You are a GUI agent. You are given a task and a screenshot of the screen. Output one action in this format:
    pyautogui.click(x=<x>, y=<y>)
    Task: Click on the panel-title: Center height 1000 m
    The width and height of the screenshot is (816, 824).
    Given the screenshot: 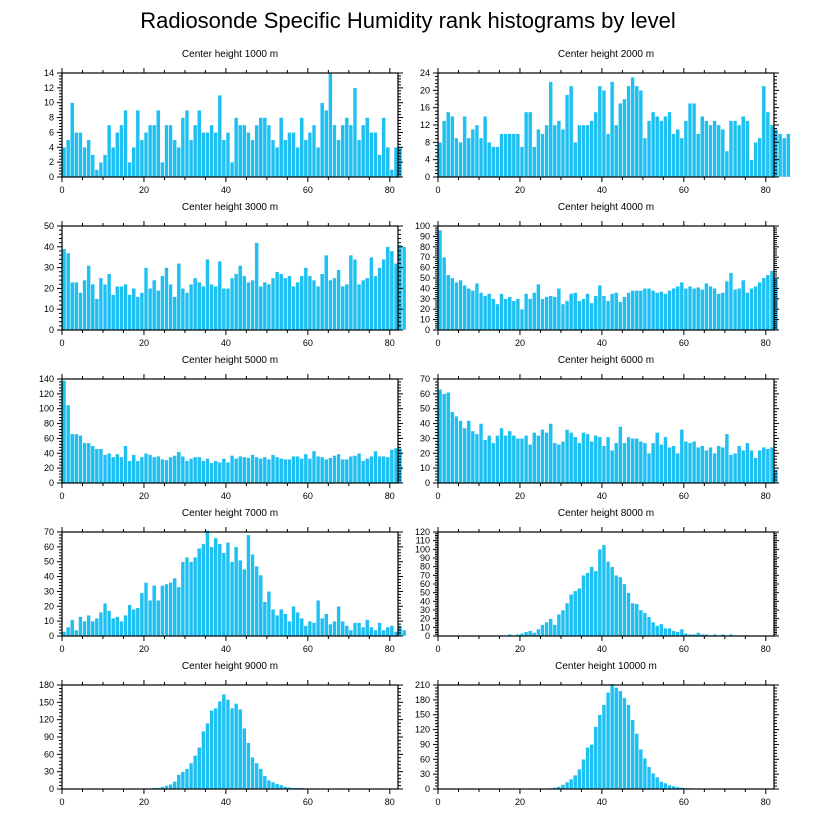 What is the action you would take?
    pyautogui.click(x=230, y=54)
    